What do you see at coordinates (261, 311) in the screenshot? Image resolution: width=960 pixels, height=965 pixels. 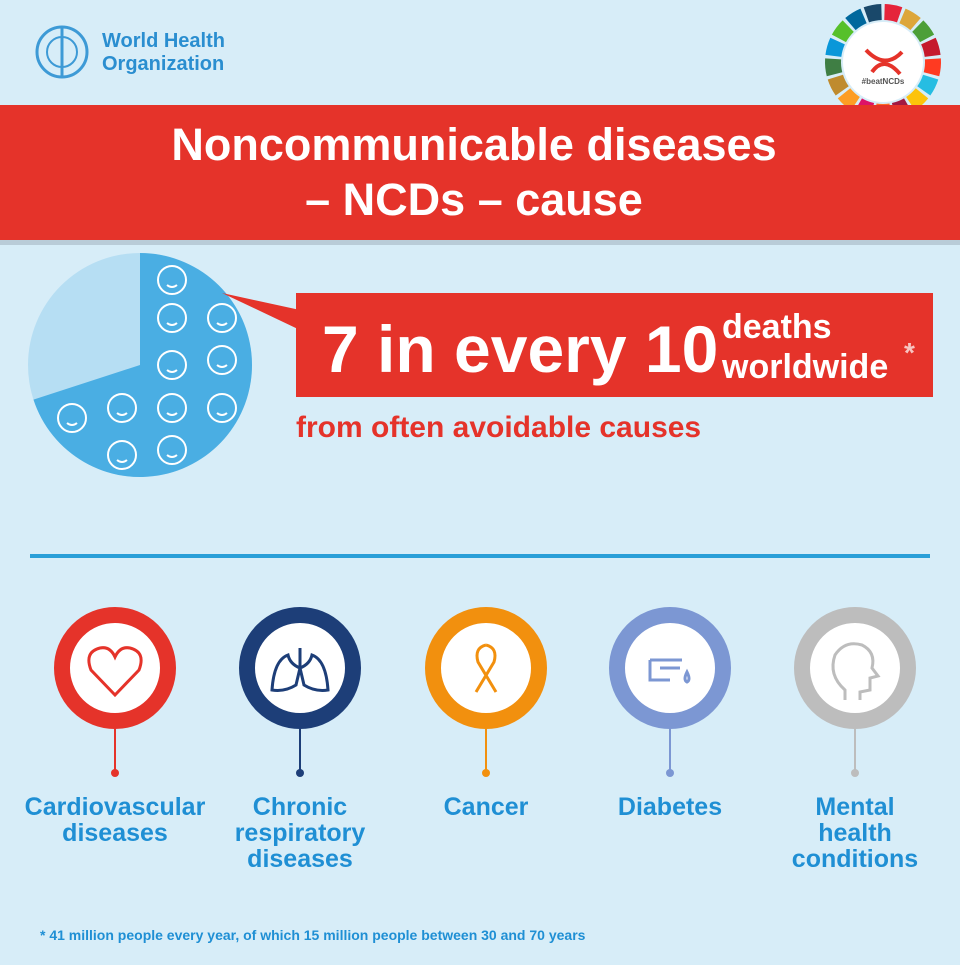 I see `callout-pointer` at bounding box center [261, 311].